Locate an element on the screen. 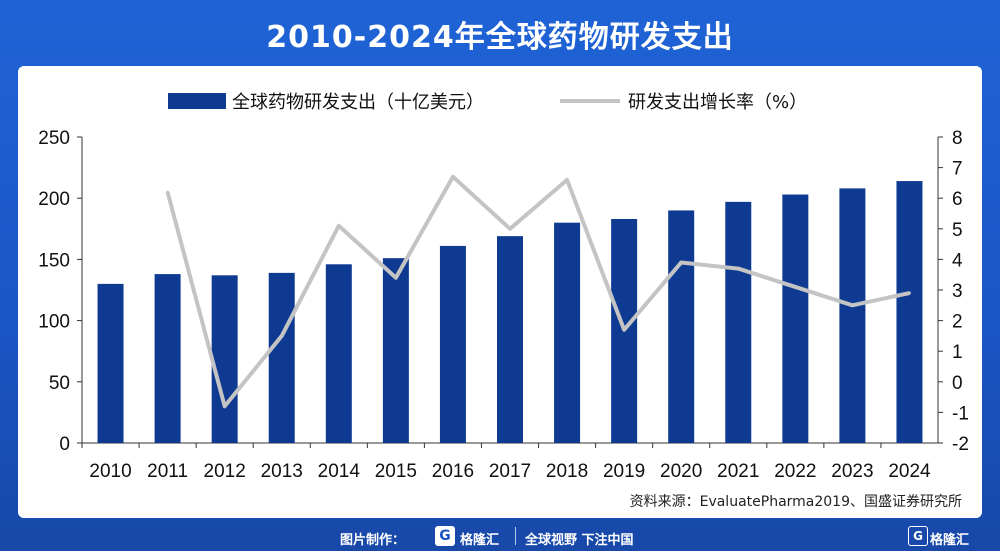 This screenshot has width=1000, height=551. left-axis-tick-label: 100 is located at coordinates (54, 322).